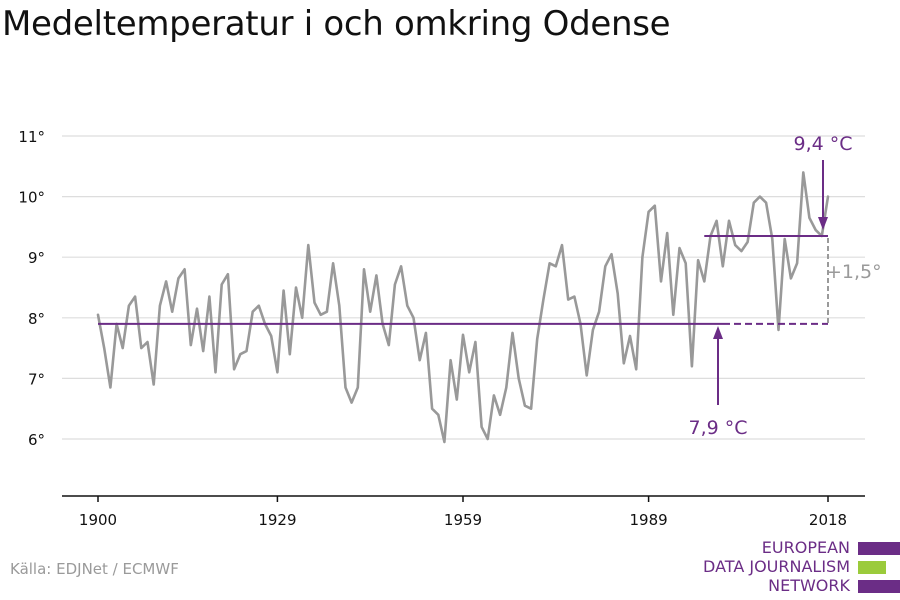  I want to click on y-tick-label: 9°, so click(36, 258).